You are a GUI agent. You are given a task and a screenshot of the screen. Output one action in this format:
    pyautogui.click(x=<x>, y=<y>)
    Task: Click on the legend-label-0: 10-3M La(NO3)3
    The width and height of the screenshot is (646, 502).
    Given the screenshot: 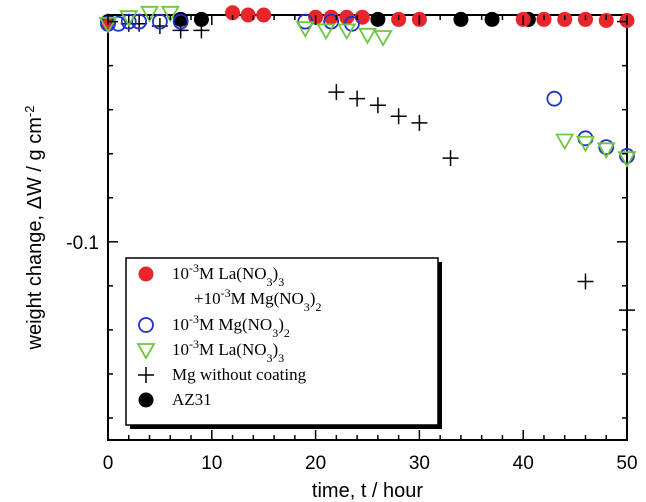 What is the action you would take?
    pyautogui.click(x=228, y=275)
    